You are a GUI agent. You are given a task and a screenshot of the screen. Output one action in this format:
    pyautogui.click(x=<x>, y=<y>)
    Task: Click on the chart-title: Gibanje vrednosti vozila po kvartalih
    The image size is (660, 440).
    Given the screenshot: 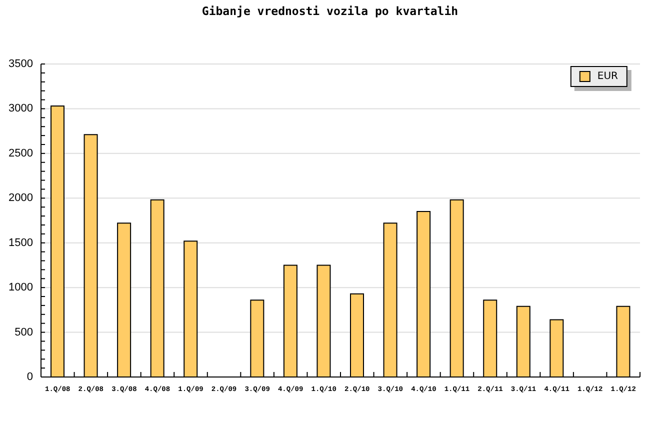 What is the action you would take?
    pyautogui.click(x=330, y=11)
    